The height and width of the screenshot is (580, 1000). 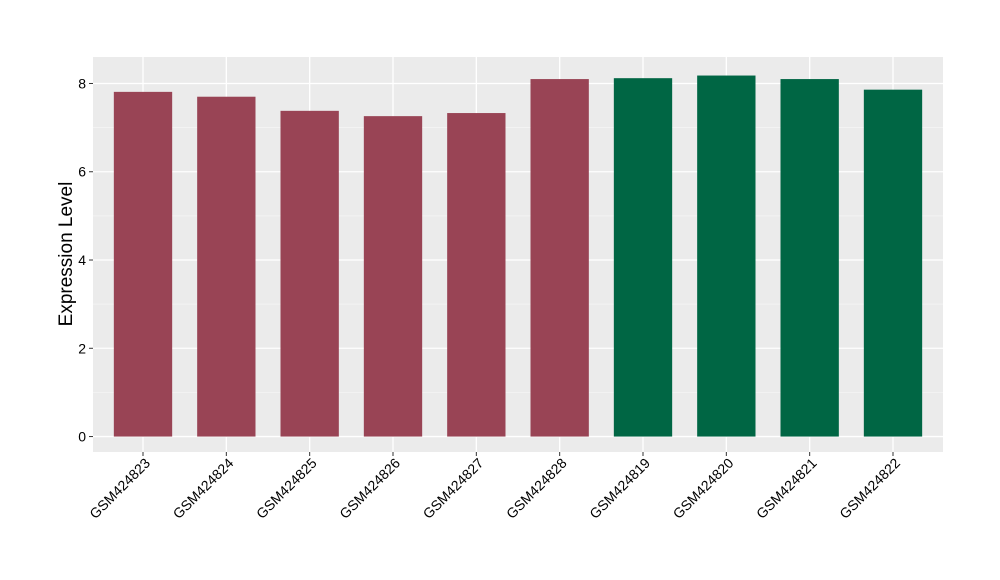 What do you see at coordinates (226, 266) in the screenshot?
I see `bar-GSM424824` at bounding box center [226, 266].